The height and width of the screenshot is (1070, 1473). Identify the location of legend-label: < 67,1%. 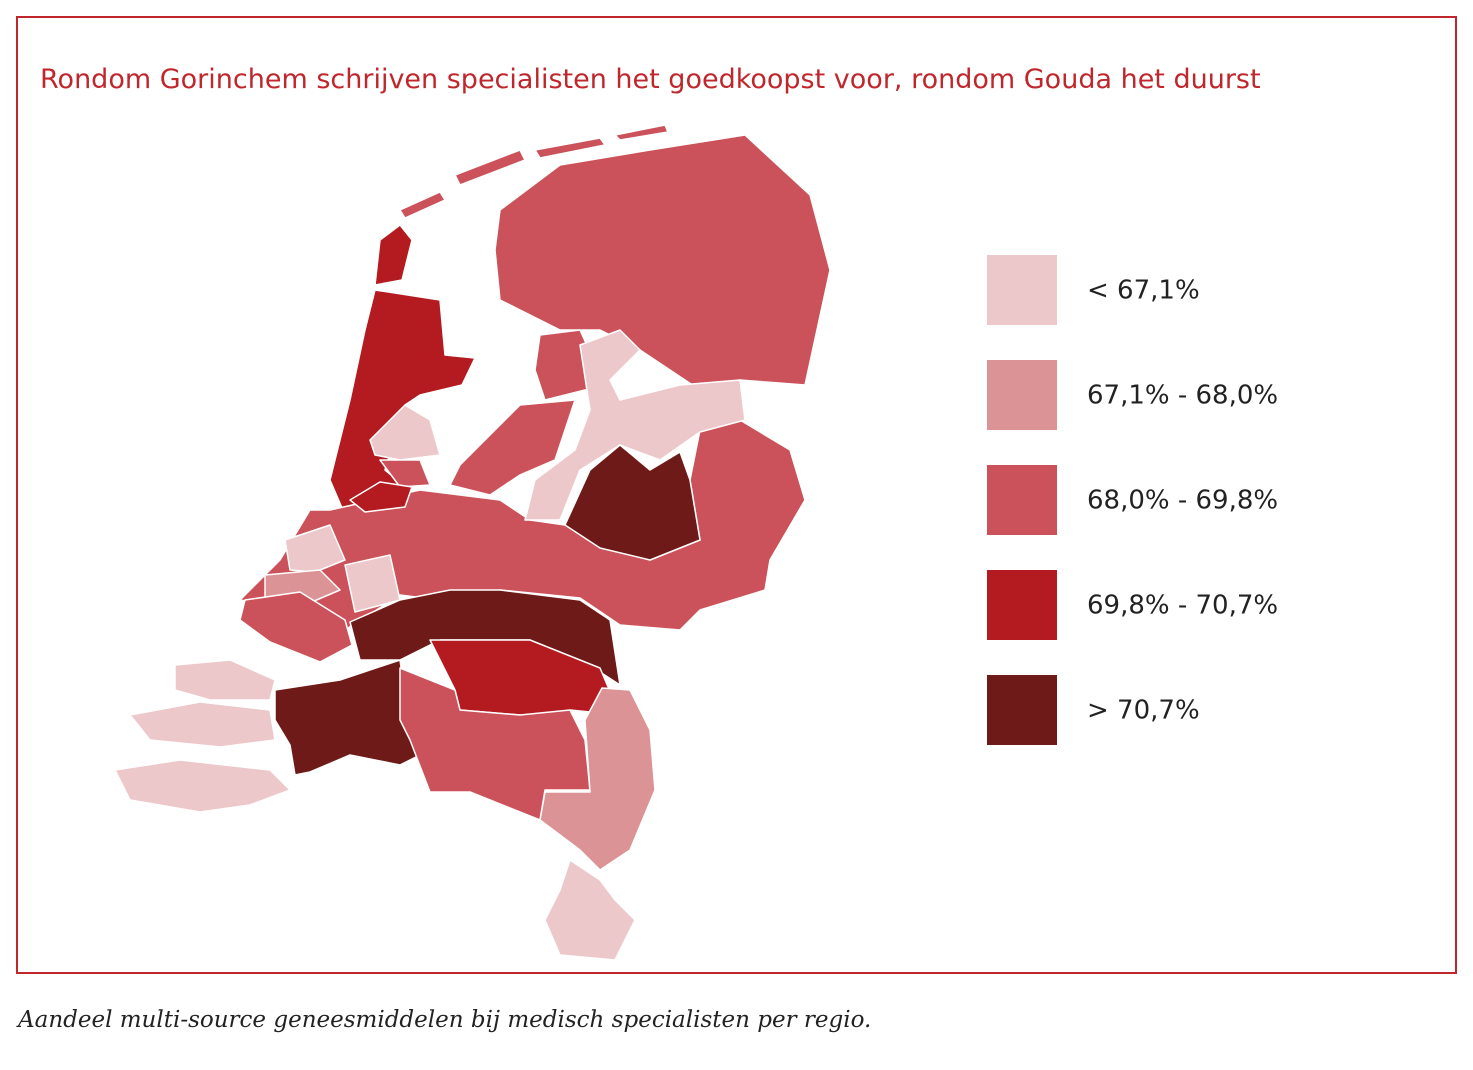
(1143, 291).